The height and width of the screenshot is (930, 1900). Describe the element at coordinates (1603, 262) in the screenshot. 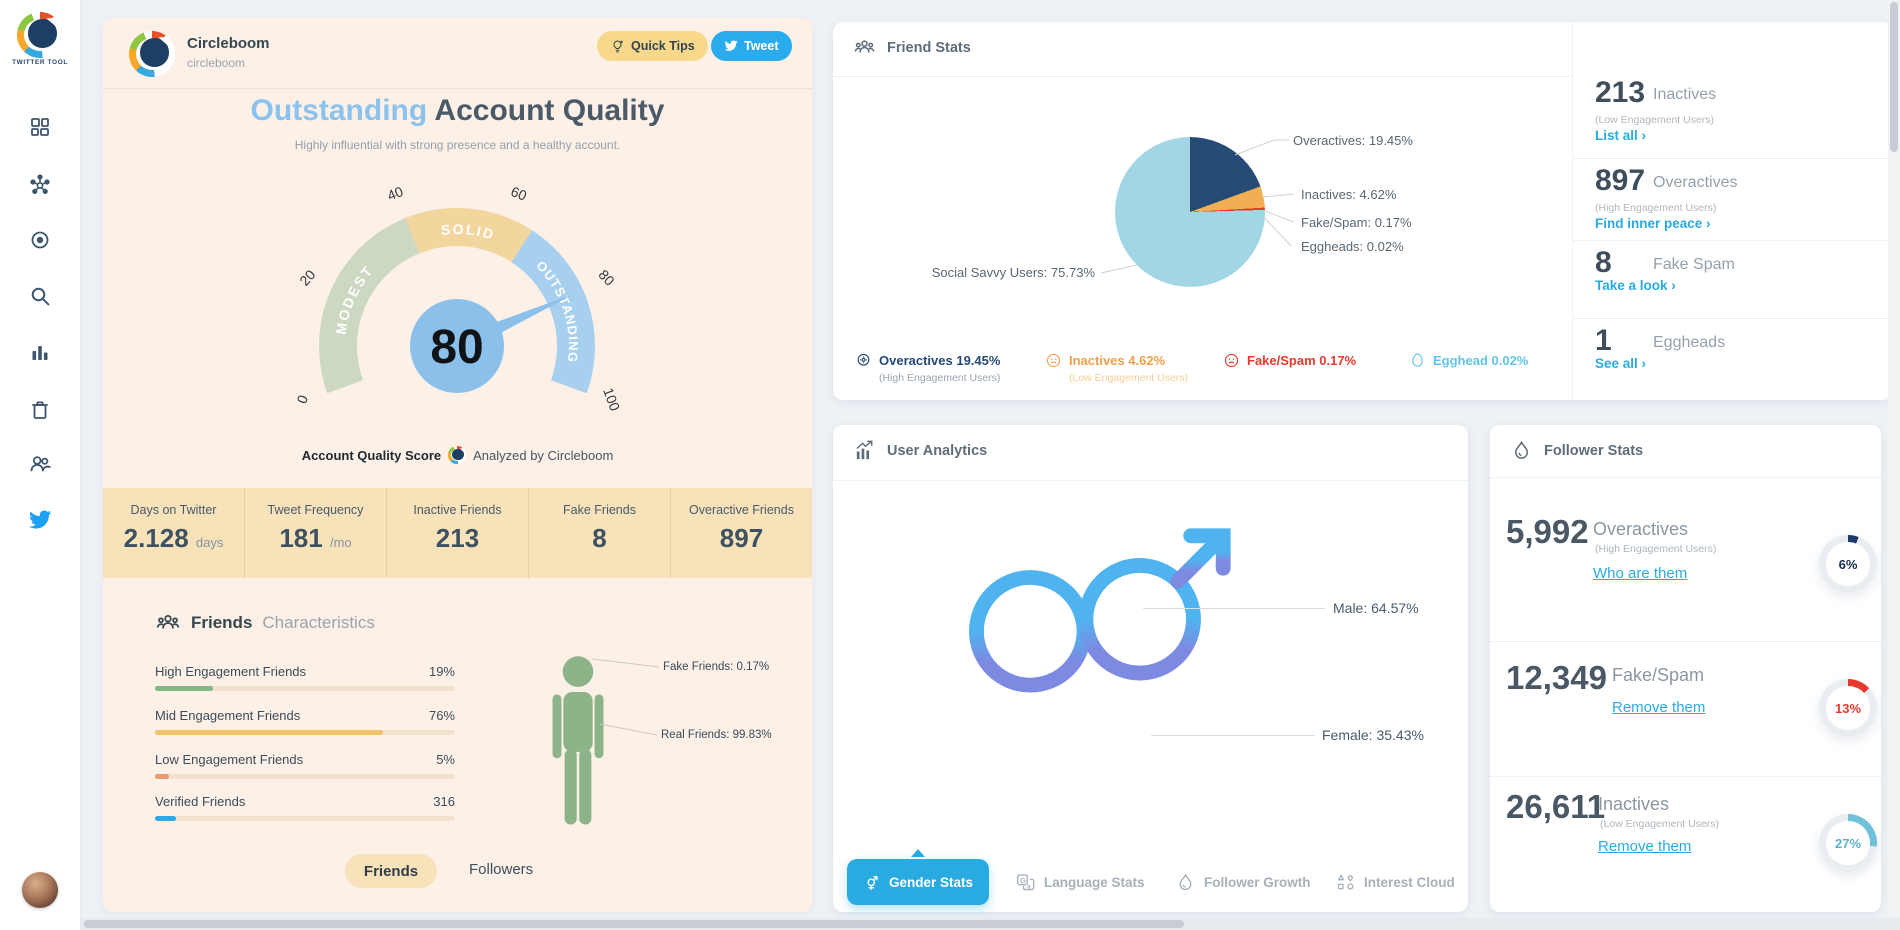

I see `side-count: 8` at that location.